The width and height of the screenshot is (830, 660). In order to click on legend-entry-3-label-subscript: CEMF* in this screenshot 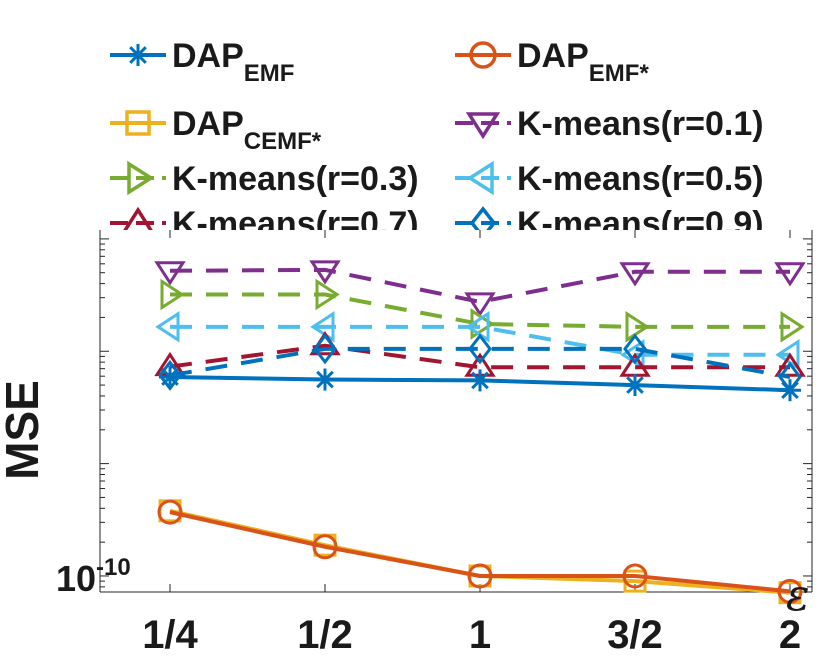, I will do `click(283, 141)`.